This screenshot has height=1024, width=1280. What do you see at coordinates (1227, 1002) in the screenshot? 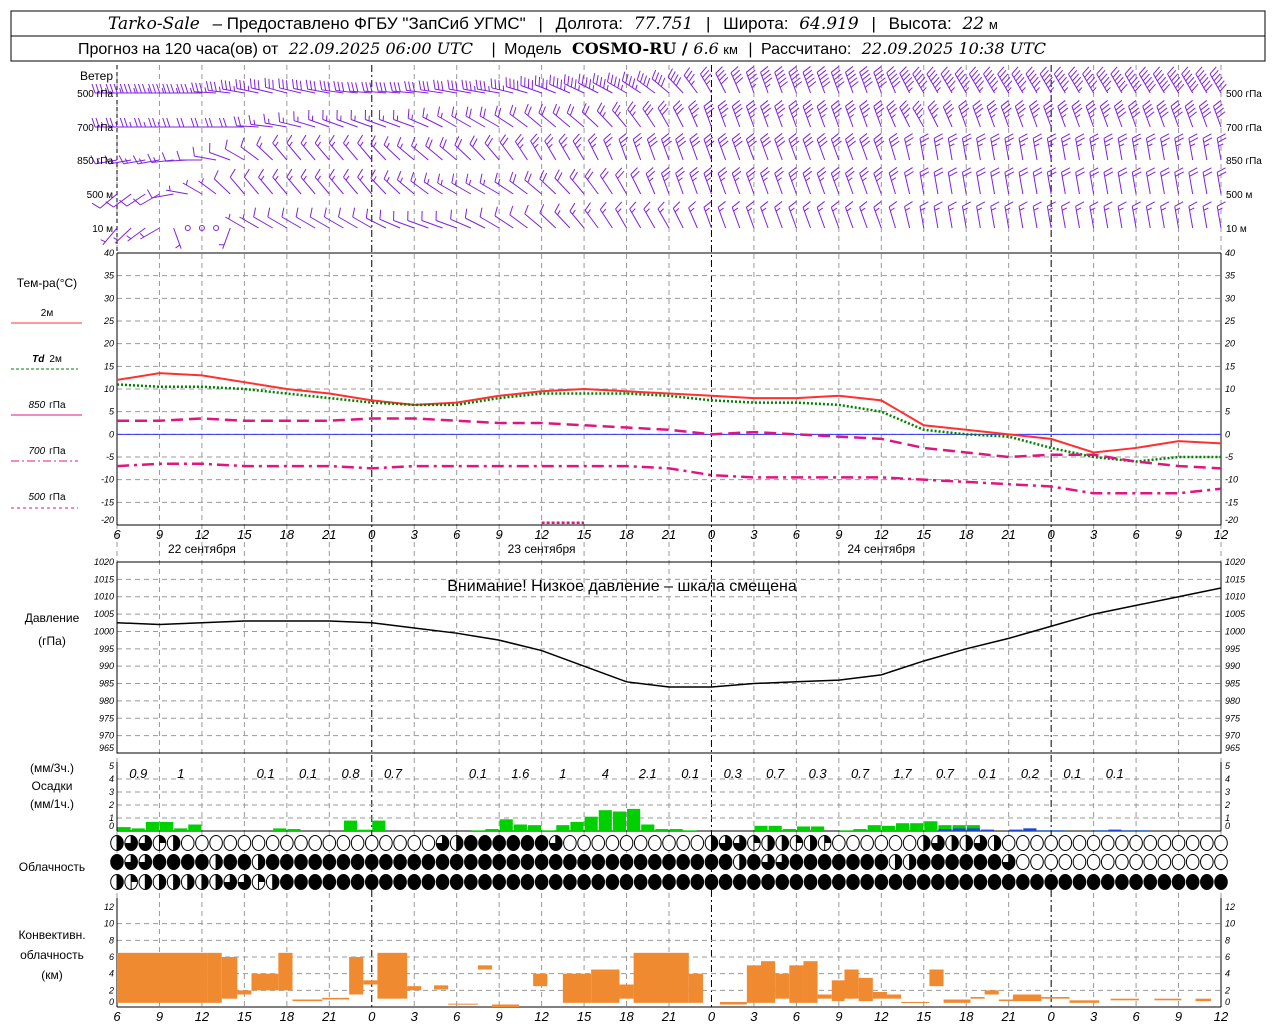
I see `y-tick-label-right: 0` at bounding box center [1227, 1002].